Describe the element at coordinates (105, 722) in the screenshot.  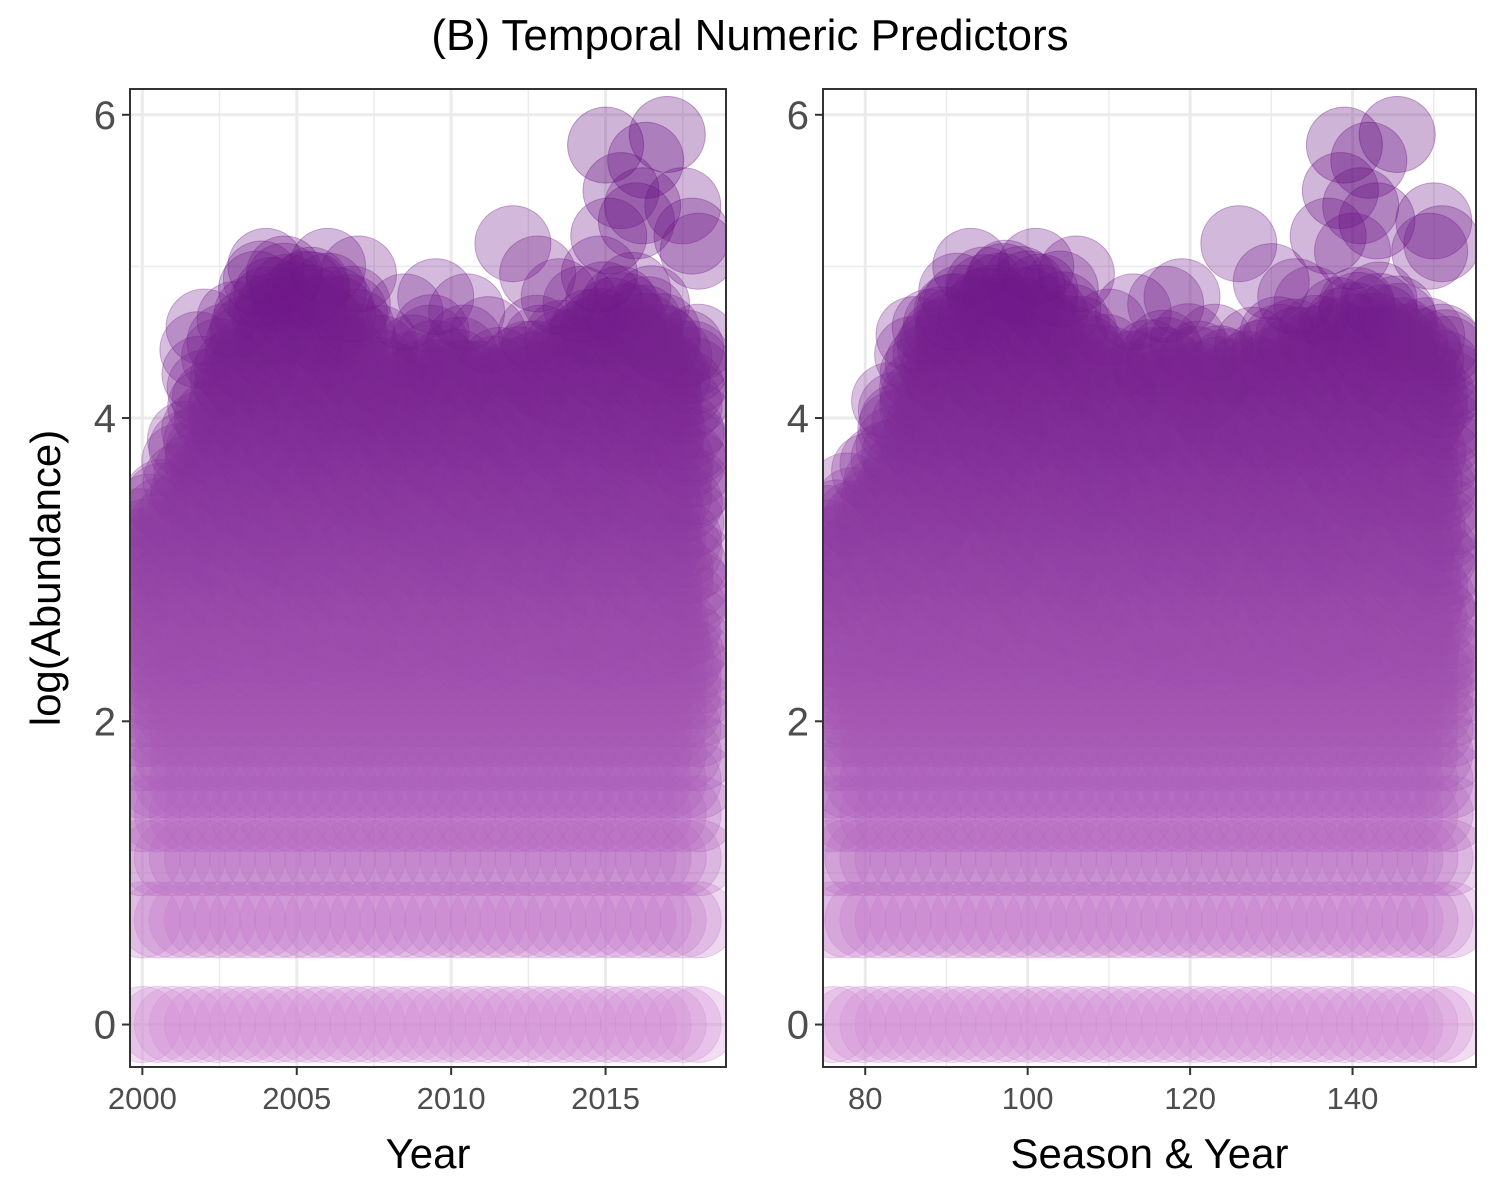
I see `y-tick-label: 2` at that location.